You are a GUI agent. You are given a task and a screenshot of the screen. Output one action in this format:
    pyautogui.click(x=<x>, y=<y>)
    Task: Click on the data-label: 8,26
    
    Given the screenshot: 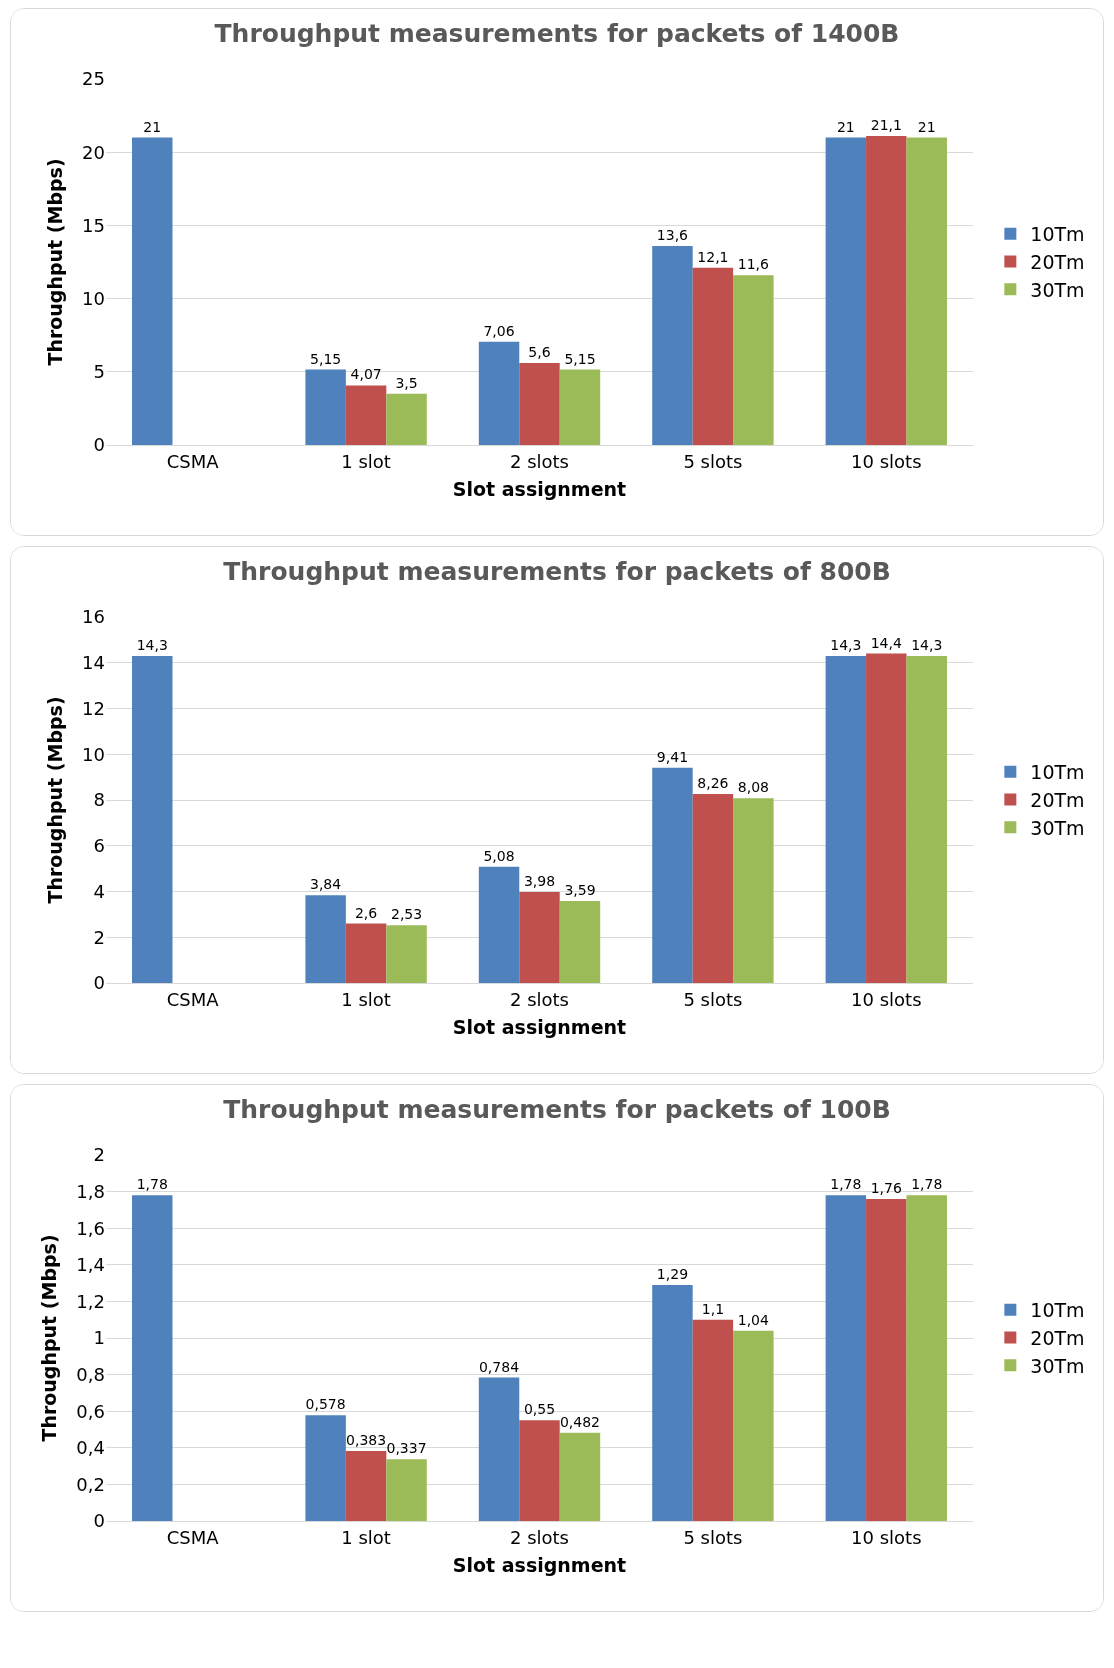 What is the action you would take?
    pyautogui.click(x=713, y=783)
    